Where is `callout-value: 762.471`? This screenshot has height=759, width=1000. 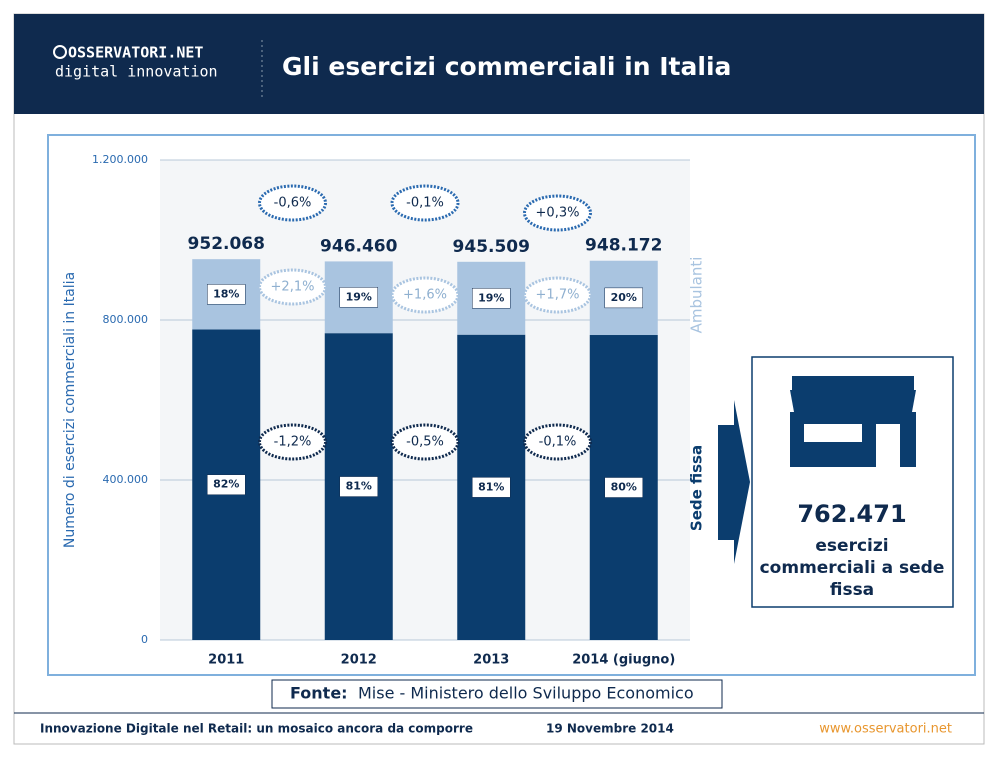
callout-value: 762.471 is located at coordinates (851, 514).